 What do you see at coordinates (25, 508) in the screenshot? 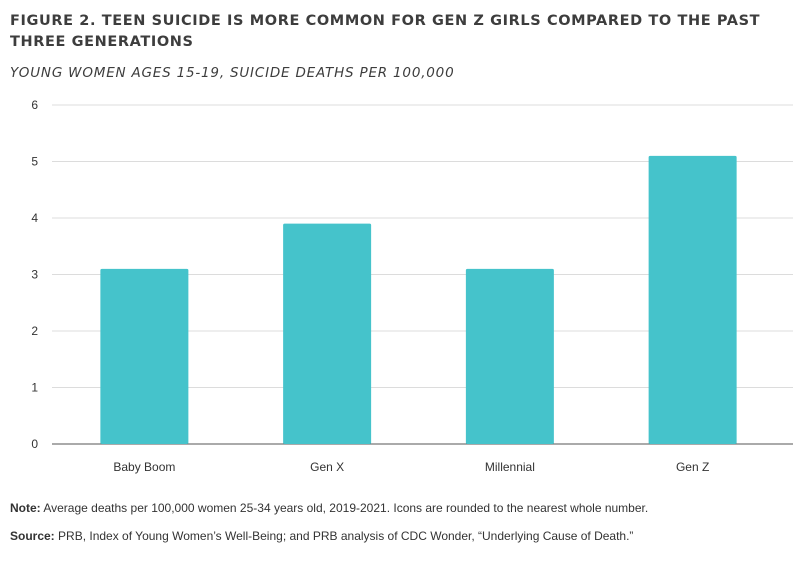
I see `note-label: Note:` at bounding box center [25, 508].